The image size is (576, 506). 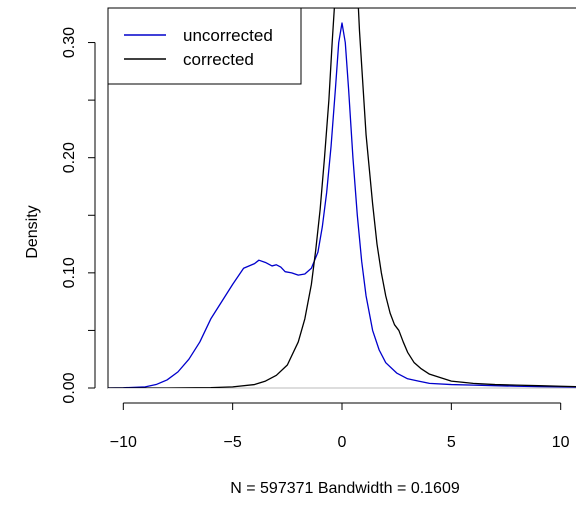 What do you see at coordinates (32, 231) in the screenshot?
I see `y-axis-title: Density` at bounding box center [32, 231].